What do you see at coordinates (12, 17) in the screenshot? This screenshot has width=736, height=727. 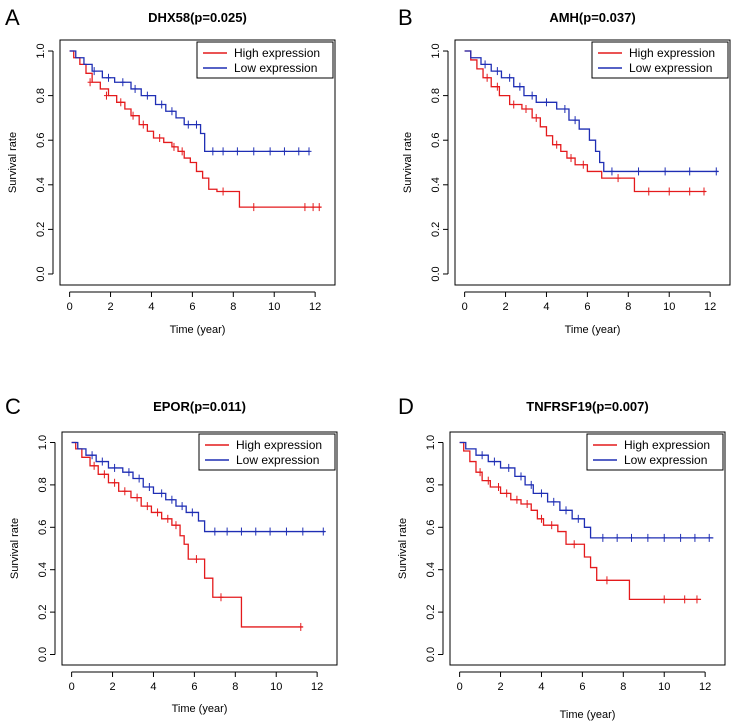 I see `panel-letter: A` at bounding box center [12, 17].